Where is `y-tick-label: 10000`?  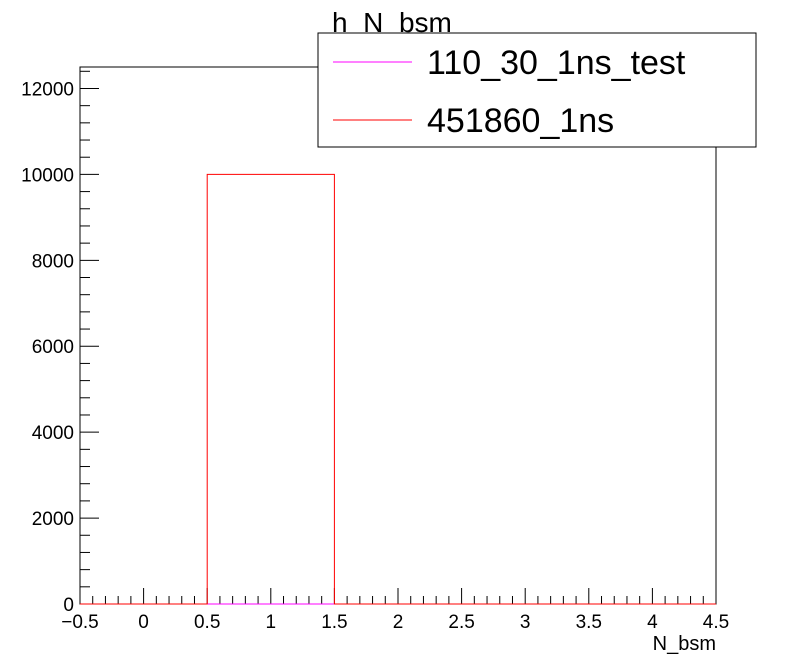
y-tick-label: 10000 is located at coordinates (47, 175).